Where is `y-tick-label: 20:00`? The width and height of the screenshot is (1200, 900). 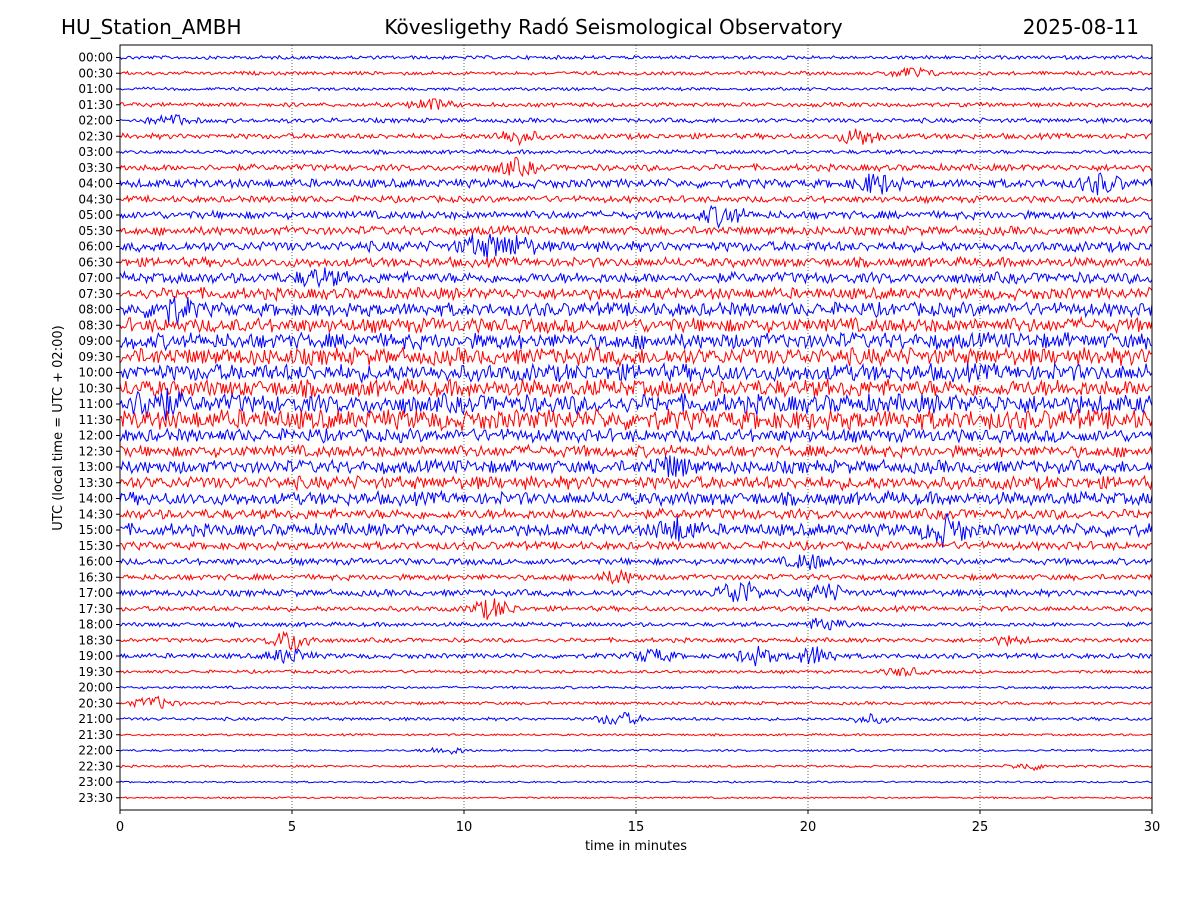
y-tick-label: 20:00 is located at coordinates (95, 688).